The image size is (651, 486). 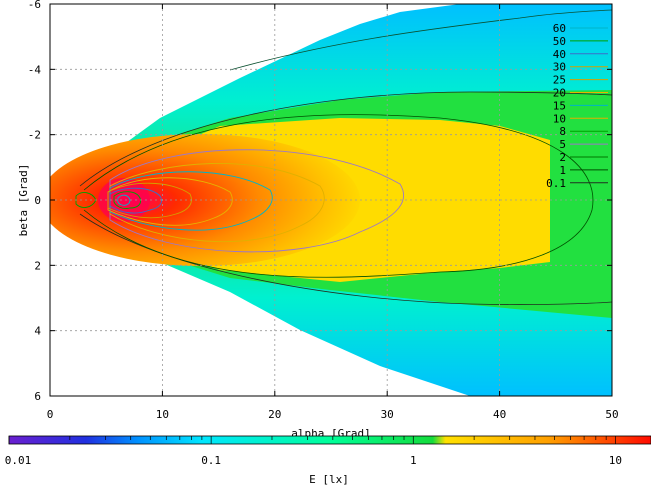 I want to click on y-tick-label: 0, so click(x=37, y=200).